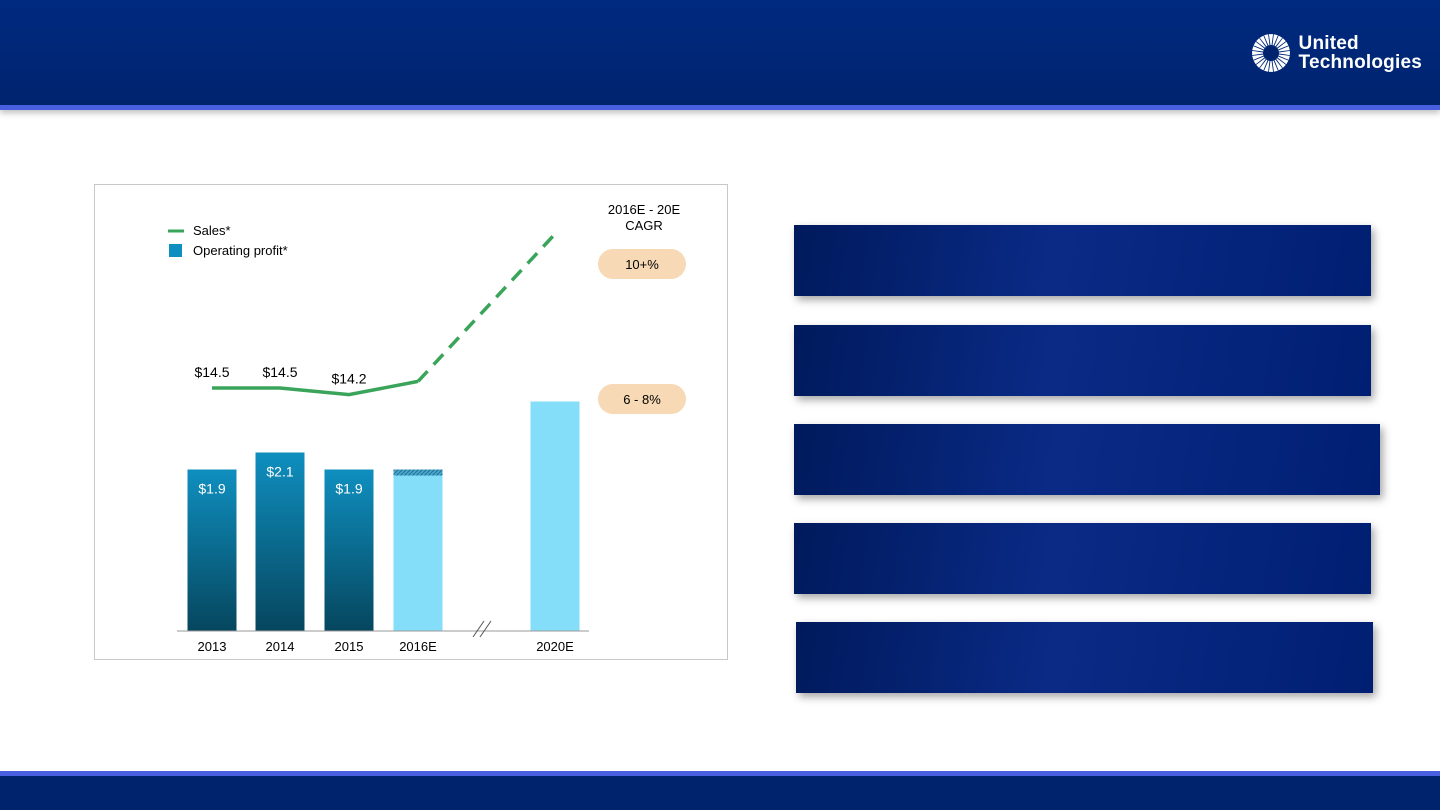 This screenshot has height=810, width=1440. What do you see at coordinates (1360, 62) in the screenshot?
I see `logo-line2: Technologies` at bounding box center [1360, 62].